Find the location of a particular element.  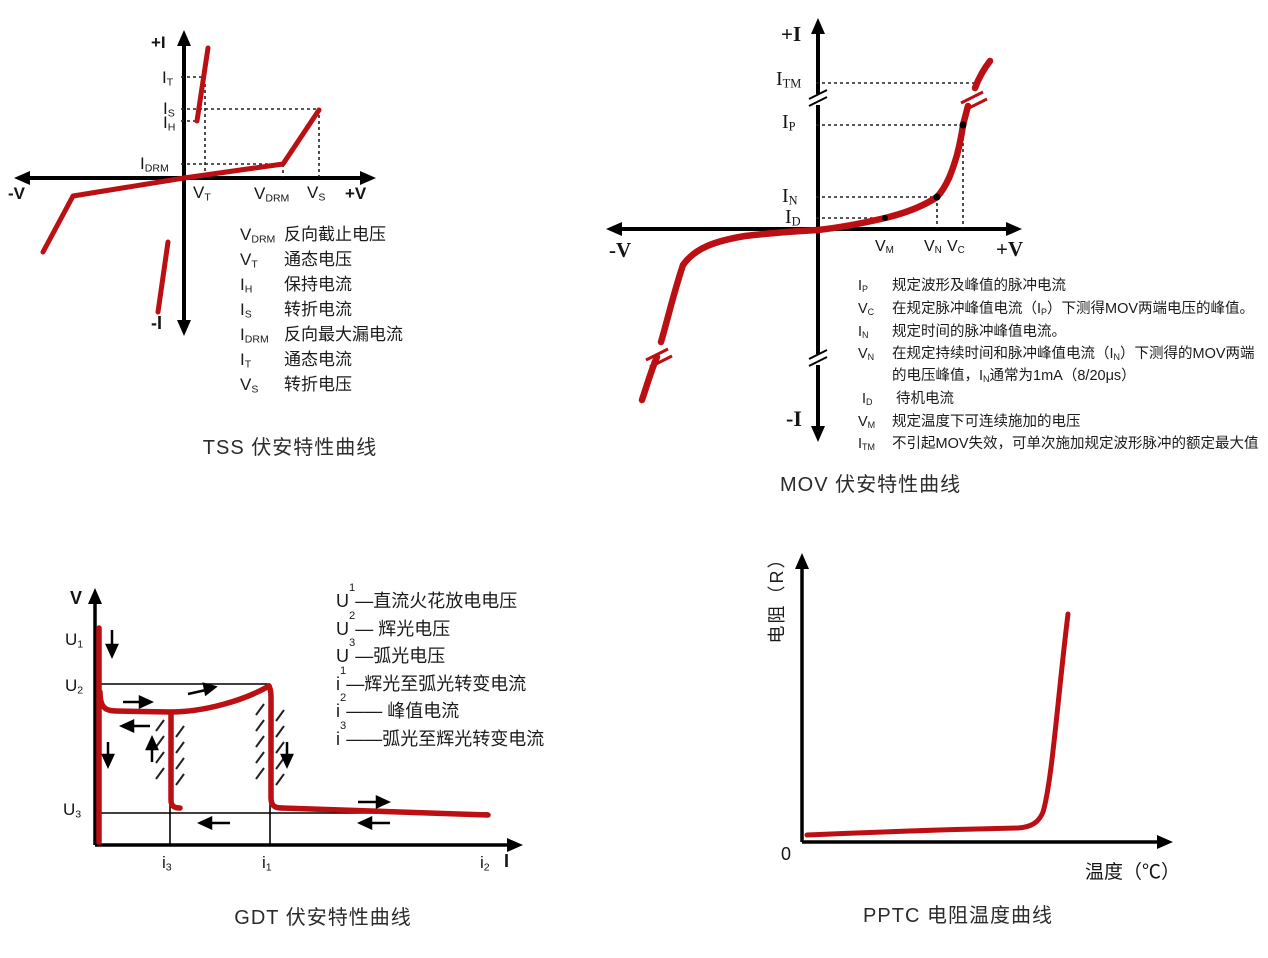

tss-tick-vt: VT is located at coordinates (202, 193).